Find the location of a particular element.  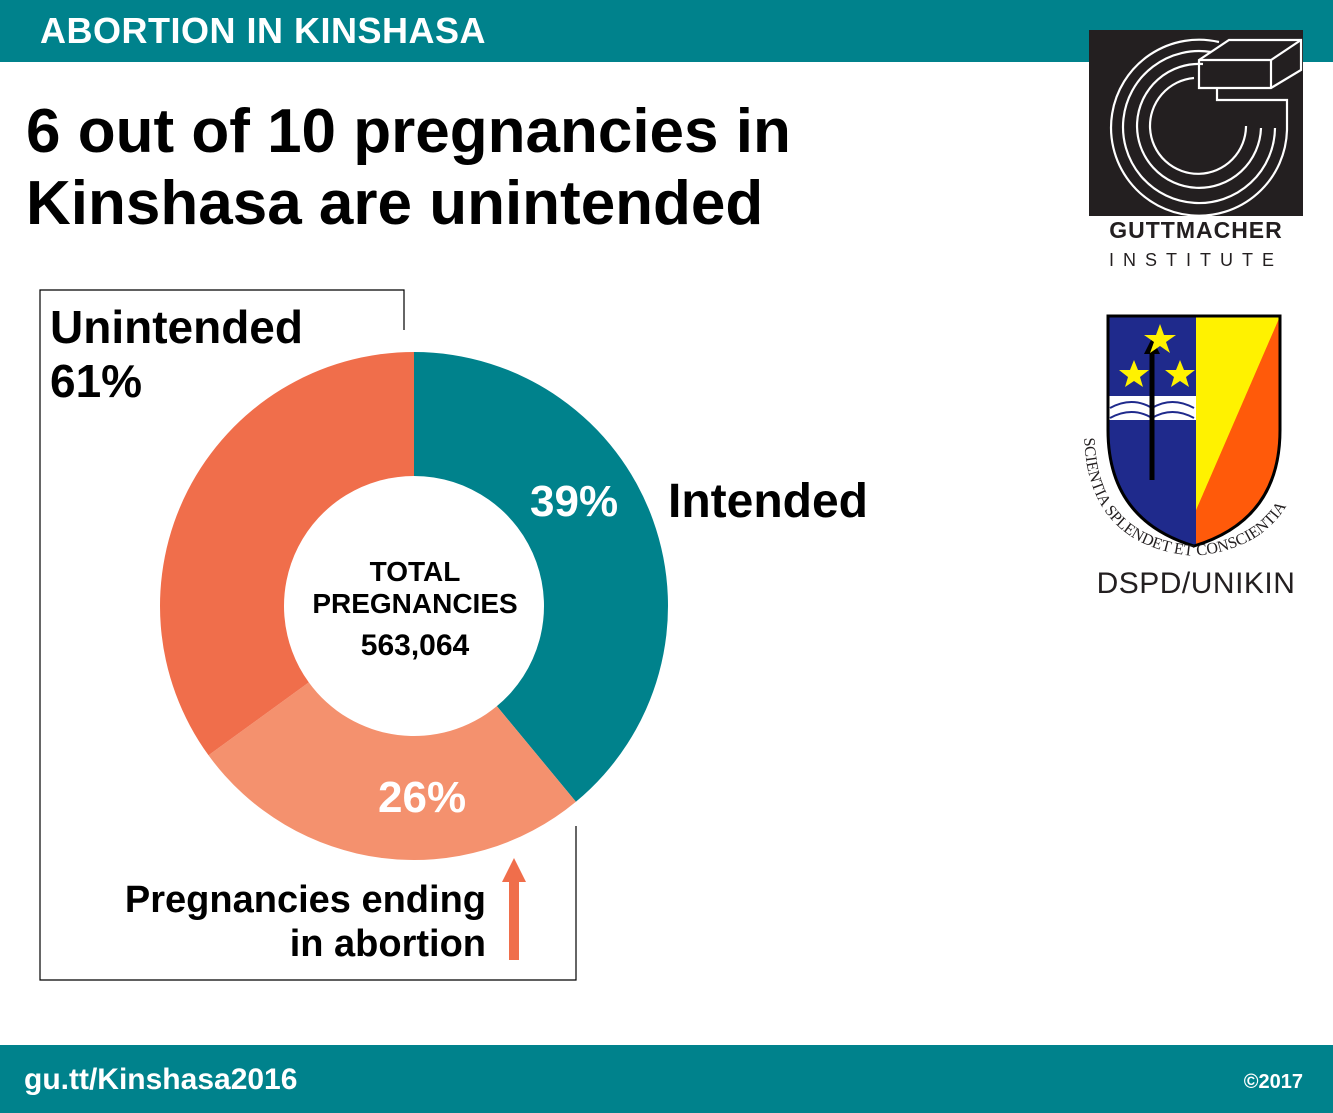

footer-copyright: ©2017 is located at coordinates (1273, 1082).